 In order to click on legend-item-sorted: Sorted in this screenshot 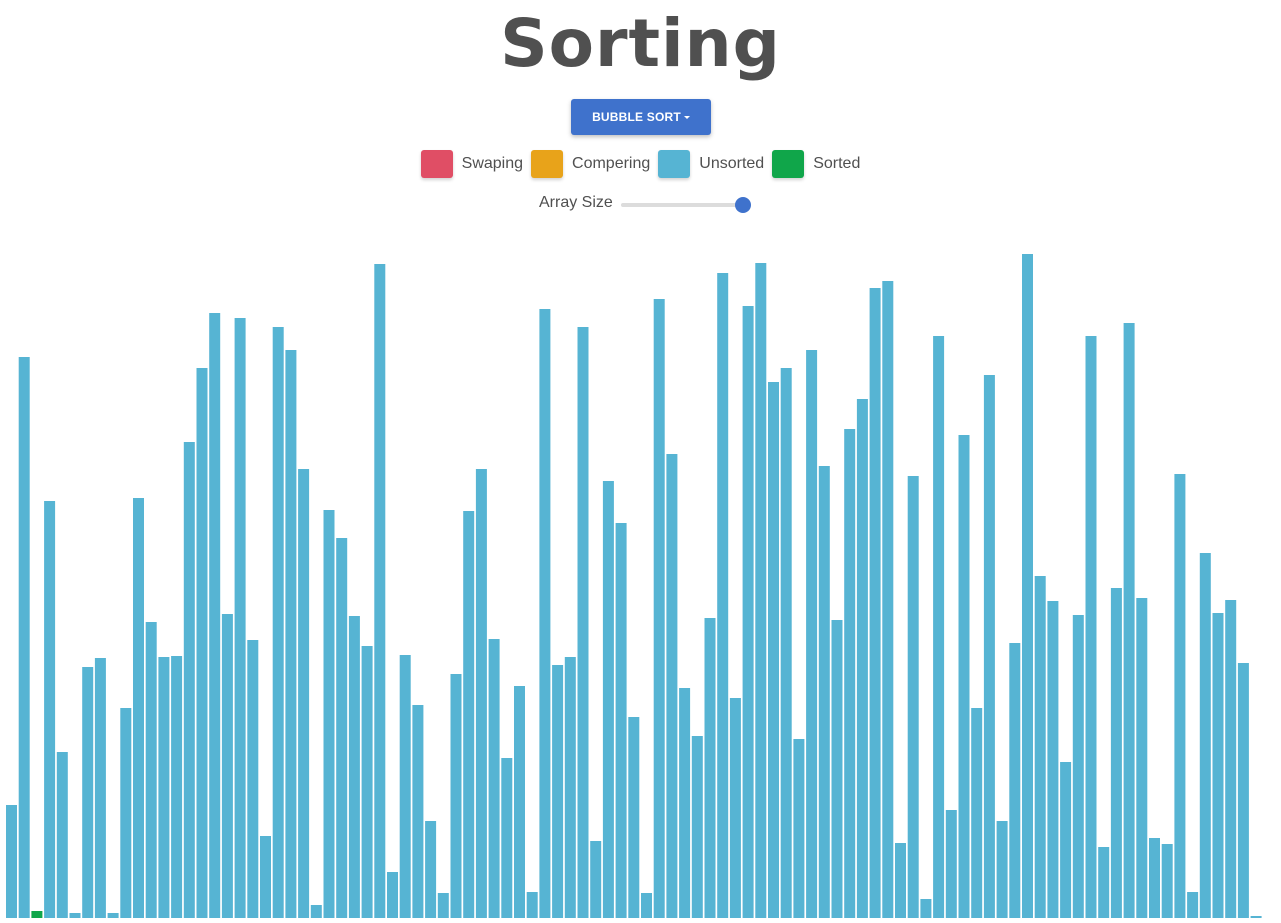, I will do `click(816, 164)`.